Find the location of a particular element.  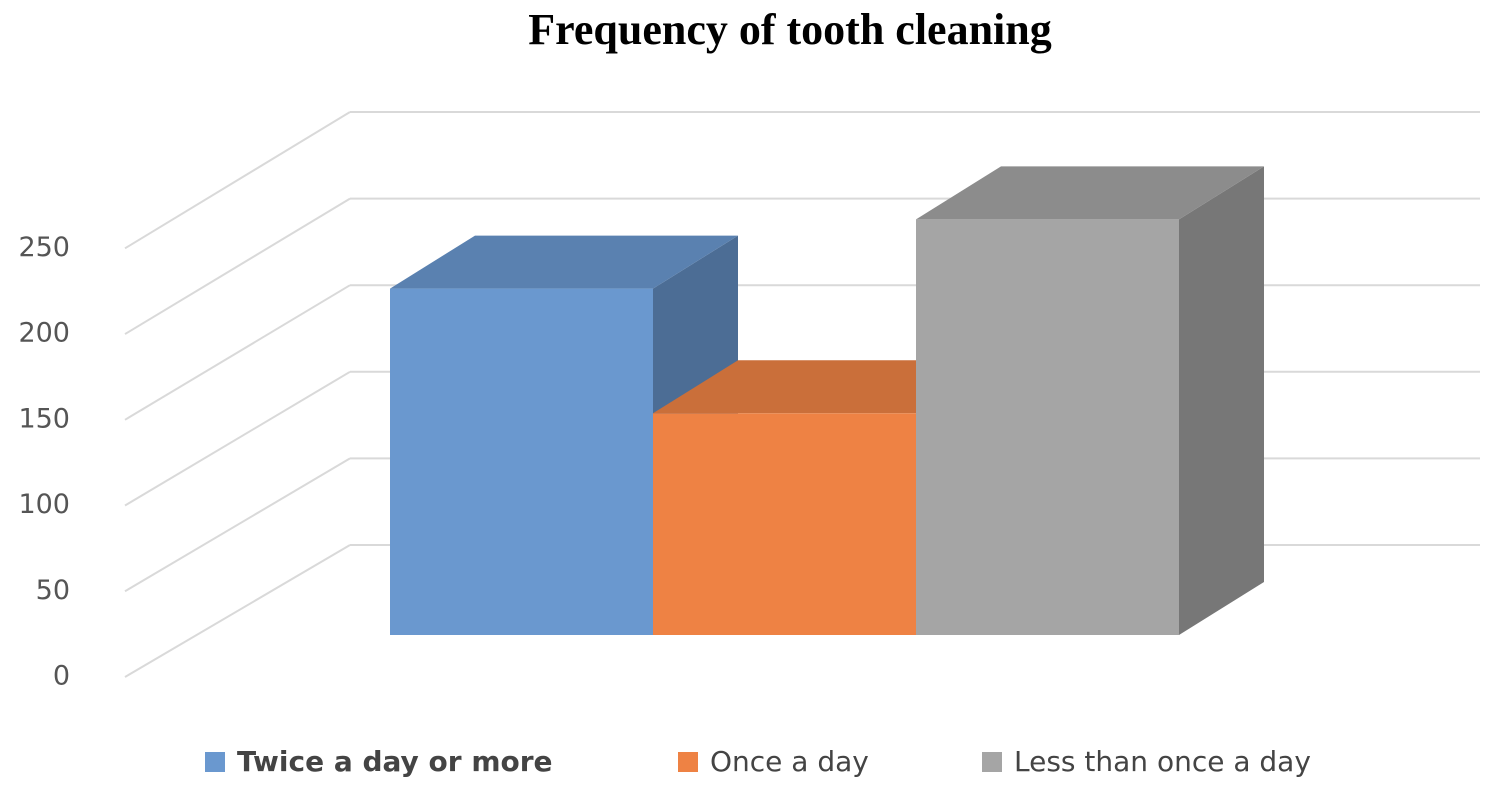

y-tick-label: 200 is located at coordinates (44, 333).